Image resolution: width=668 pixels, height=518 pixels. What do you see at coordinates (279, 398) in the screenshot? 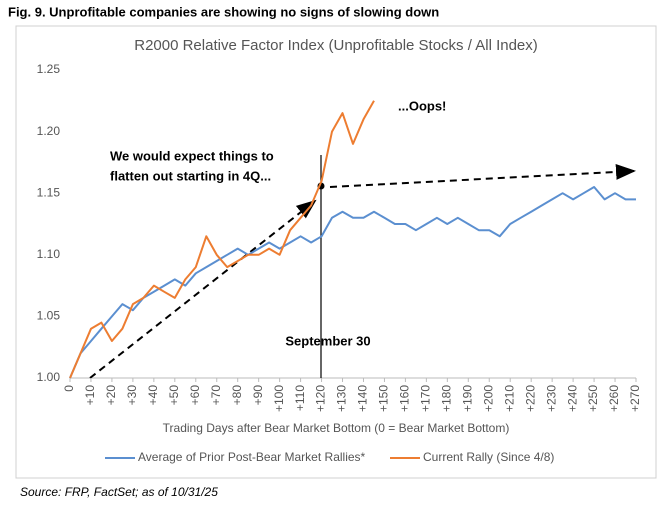
I see `x-tick-label: +100` at bounding box center [279, 398].